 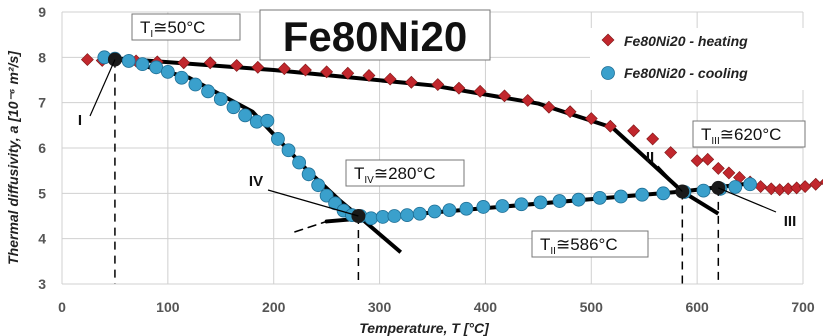 I want to click on y-tick-label: 4, so click(x=42, y=239).